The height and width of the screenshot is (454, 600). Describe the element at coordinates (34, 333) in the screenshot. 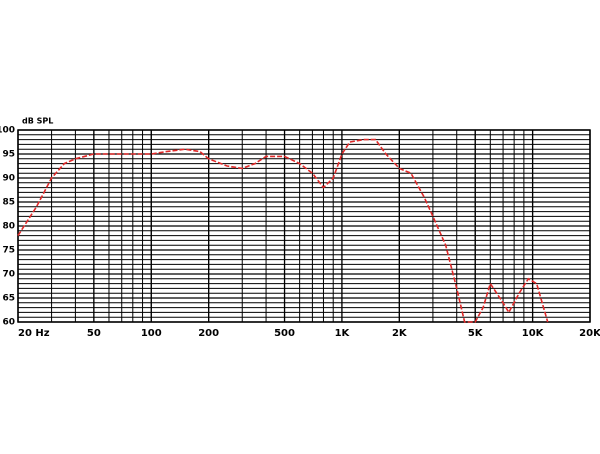

I see `x-tick-label: 20 Hz` at that location.